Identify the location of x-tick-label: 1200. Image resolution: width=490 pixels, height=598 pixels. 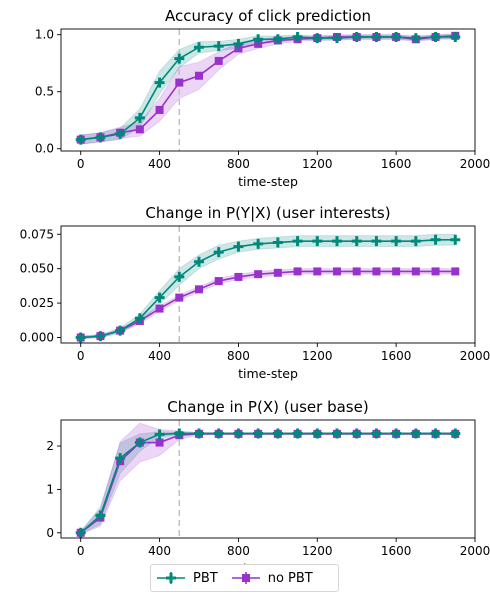
(317, 164).